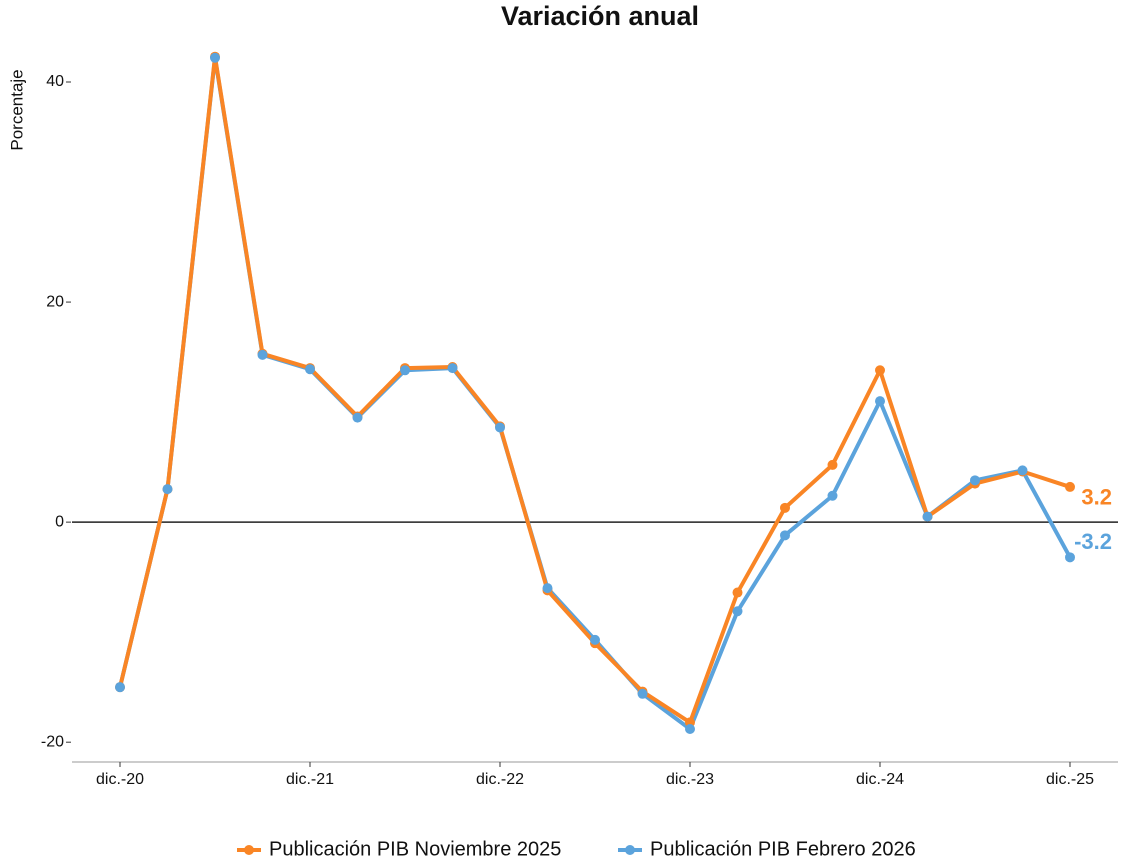 The image size is (1128, 864). What do you see at coordinates (880, 779) in the screenshot?
I see `x-tick-label: dic.-24` at bounding box center [880, 779].